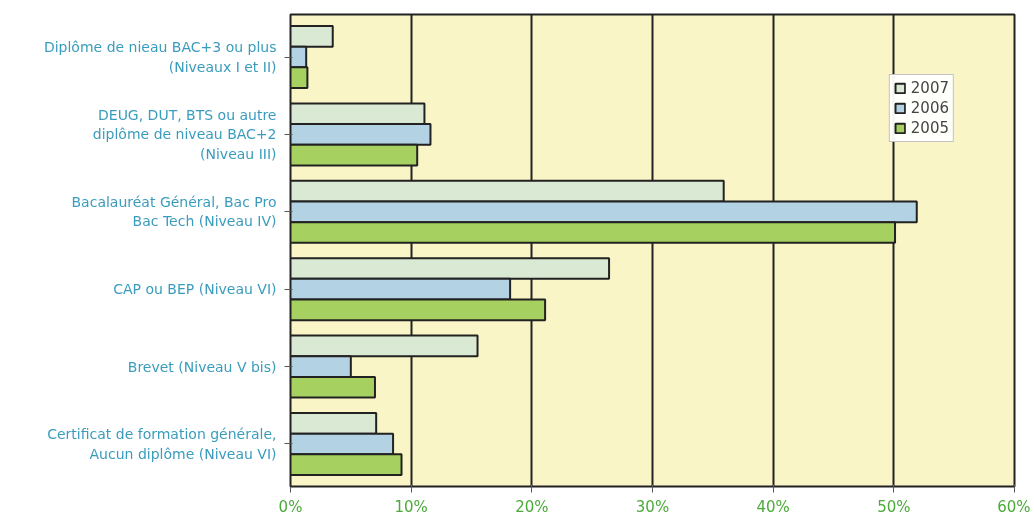 This screenshot has height=524, width=1034. I want to click on x-tick-label: 10%, so click(411, 506).